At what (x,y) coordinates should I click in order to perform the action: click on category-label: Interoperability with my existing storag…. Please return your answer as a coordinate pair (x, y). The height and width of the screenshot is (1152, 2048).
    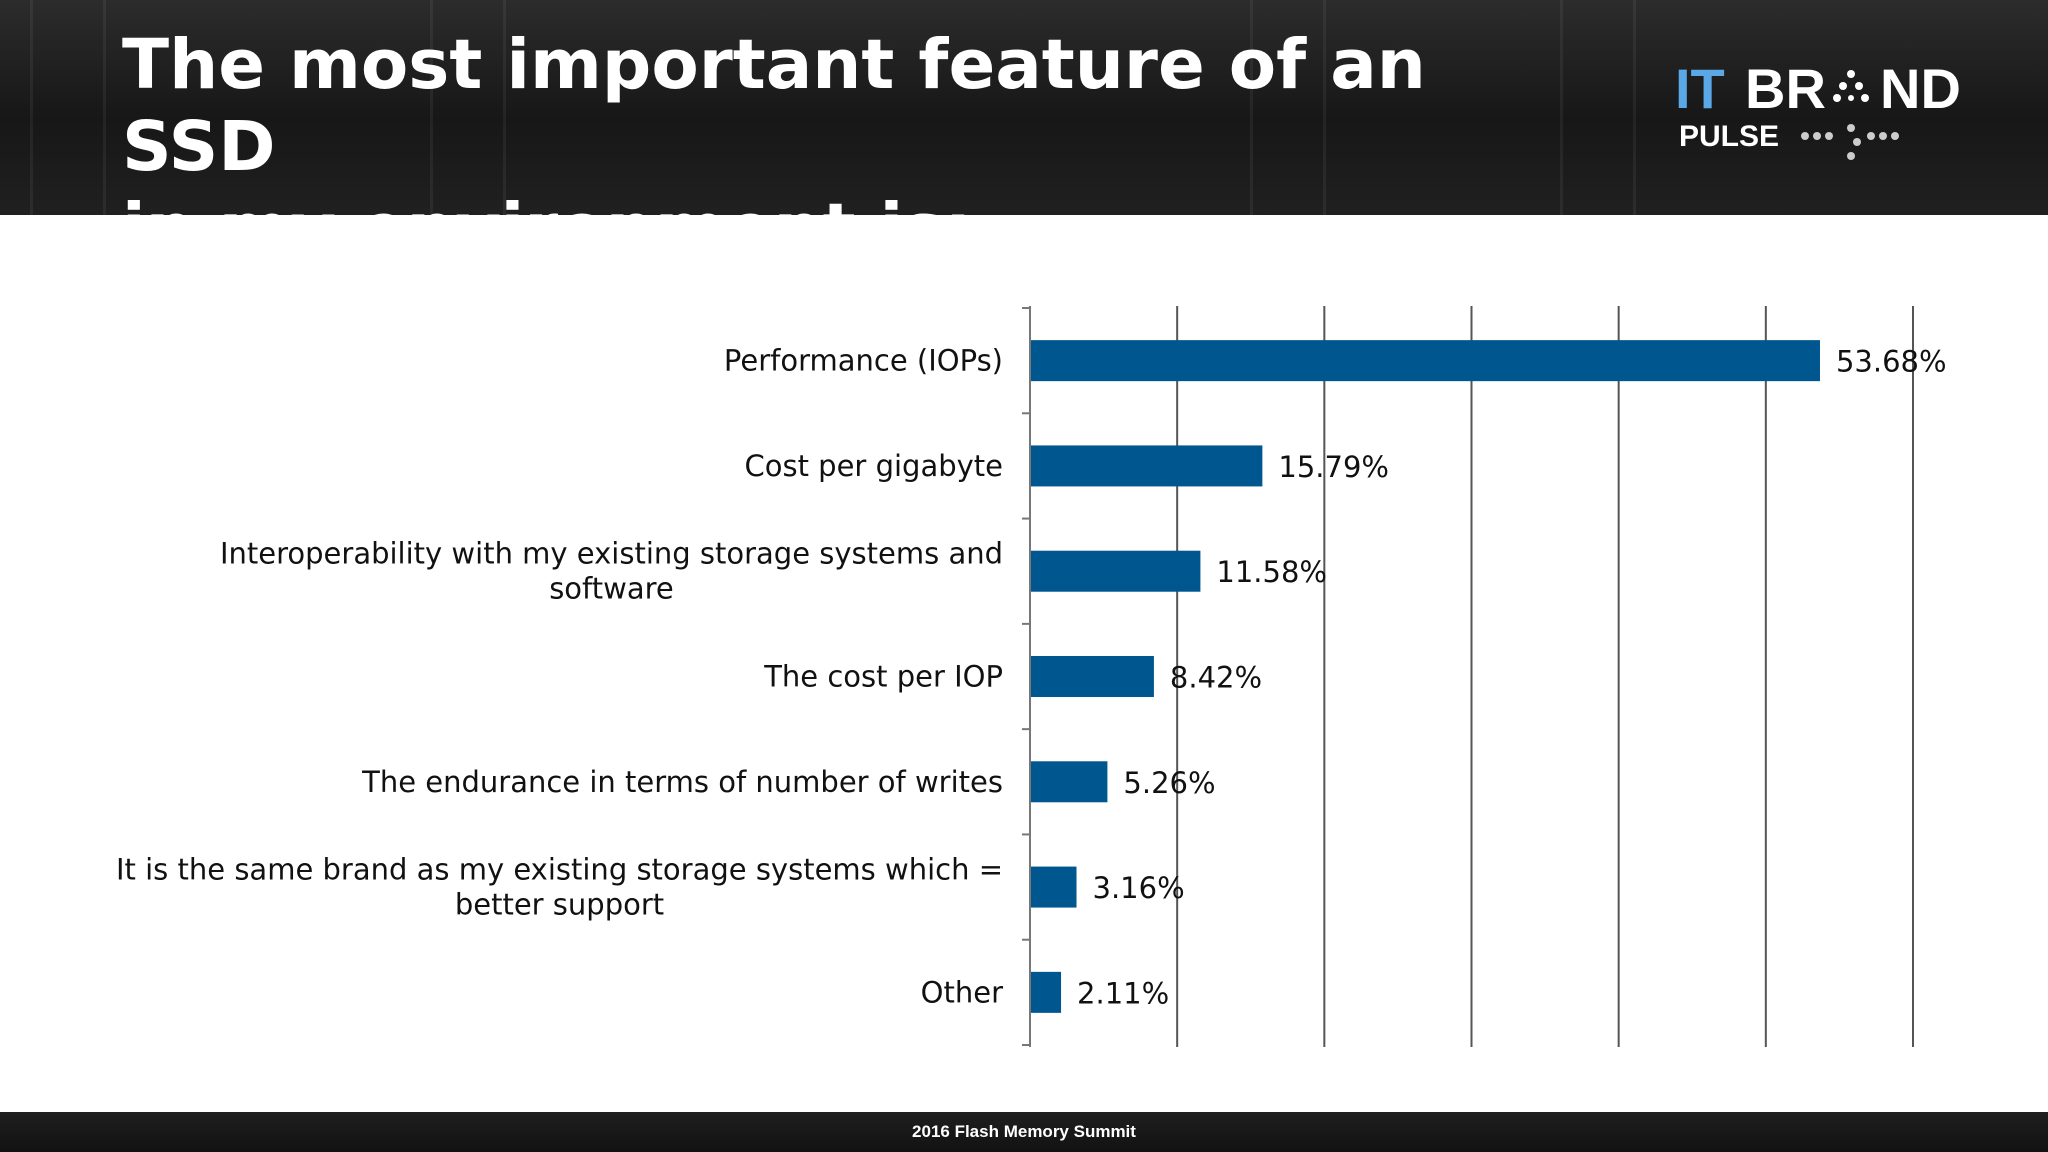
    Looking at the image, I should click on (611, 554).